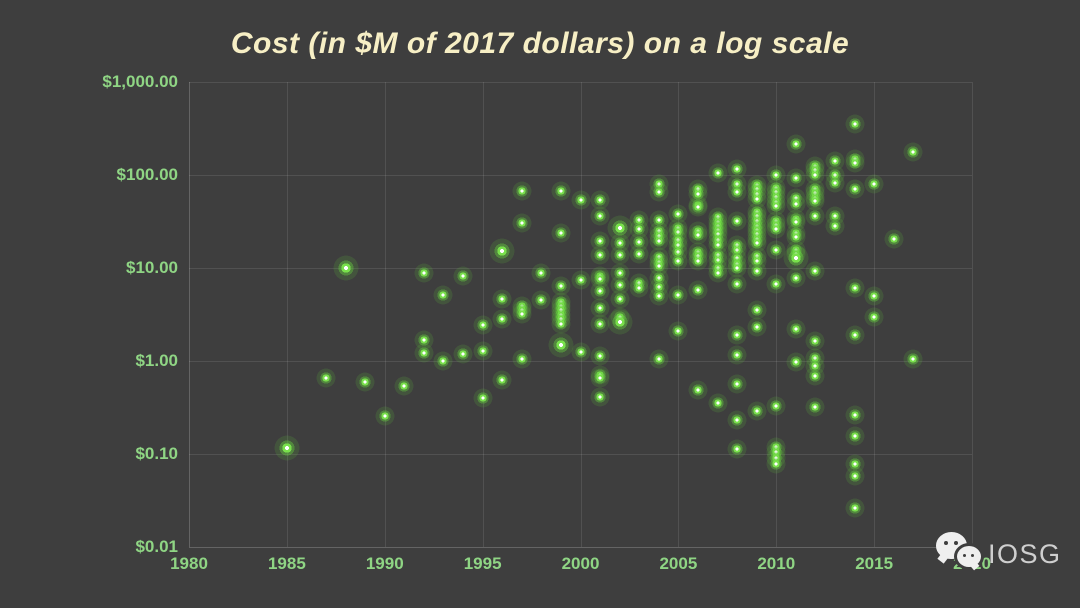 The width and height of the screenshot is (1080, 608). I want to click on y-axis-tick-label: $10.00, so click(152, 267).